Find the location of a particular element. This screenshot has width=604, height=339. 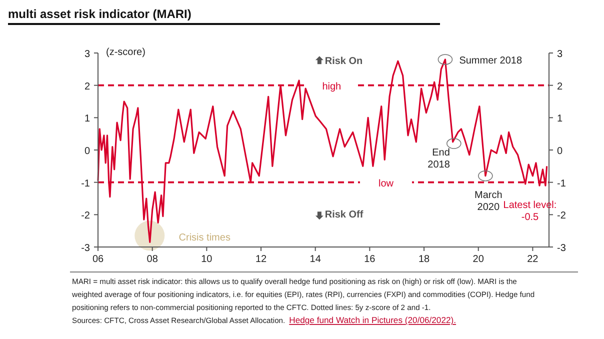

y2-tick-label: -3 is located at coordinates (561, 248).